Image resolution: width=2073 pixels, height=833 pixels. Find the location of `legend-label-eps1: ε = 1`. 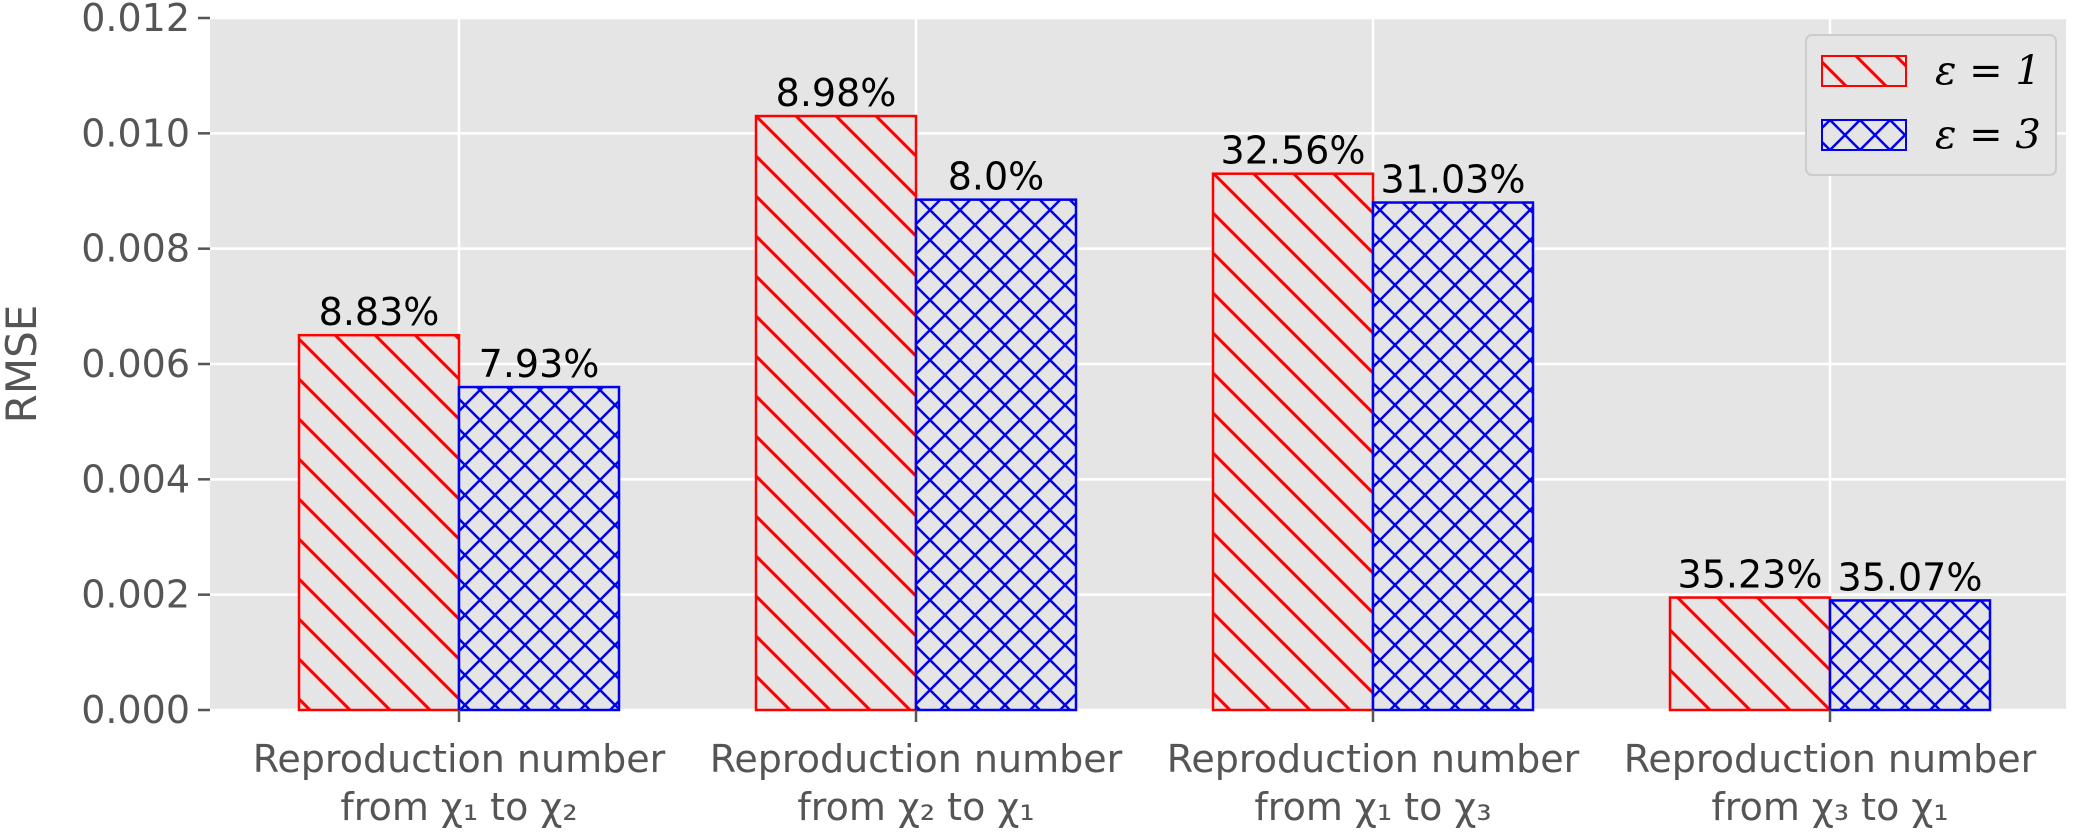

legend-label-eps1: ε = 1 is located at coordinates (1988, 71).